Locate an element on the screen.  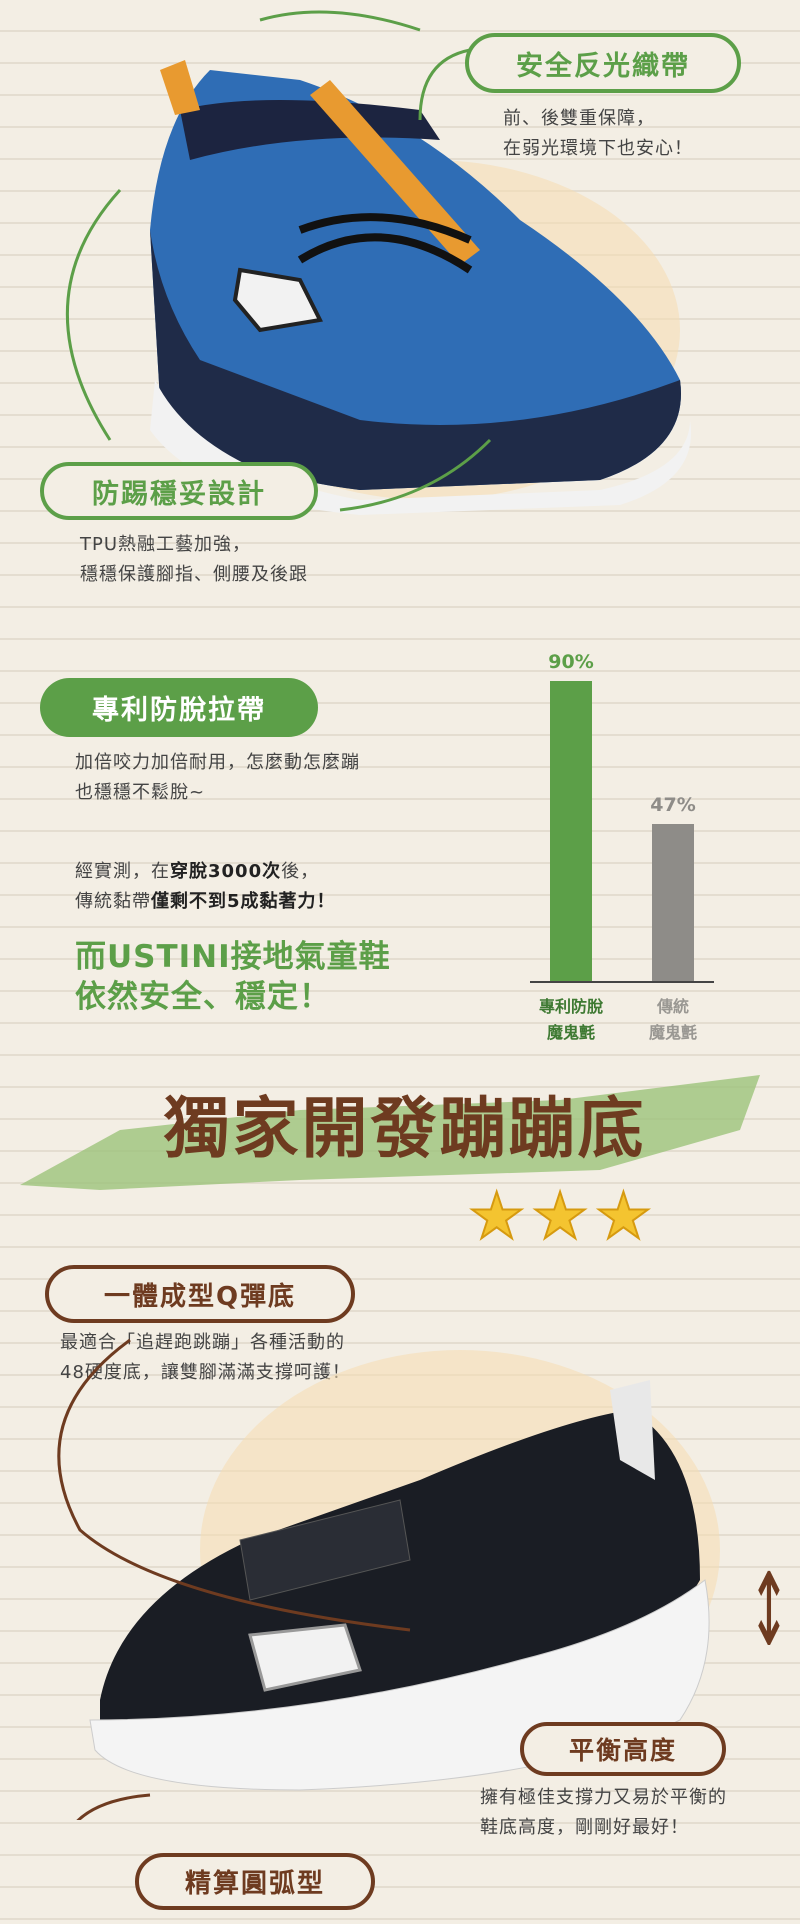
balance-height-desc: 擁有極佳支撐力又易於平衡的 鞋底高度，剛剛好最好！ is located at coordinates (603, 1813).